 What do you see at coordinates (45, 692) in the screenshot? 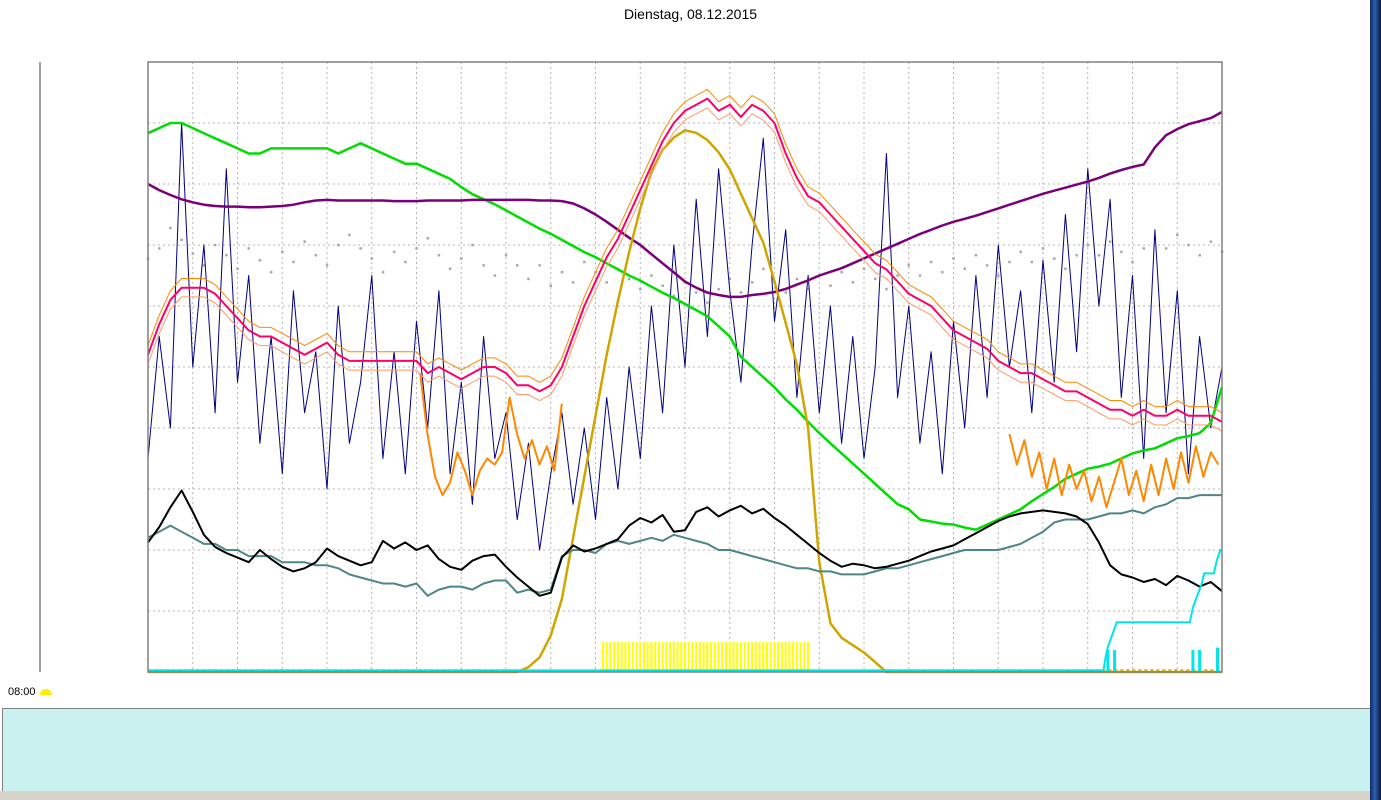
I see `half-sun-icon` at bounding box center [45, 692].